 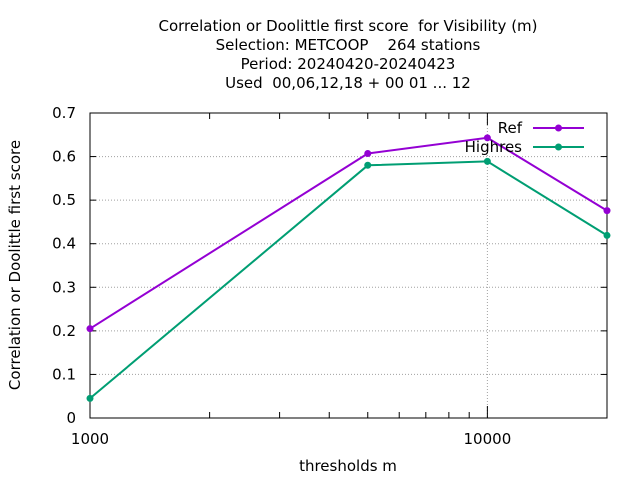 What do you see at coordinates (71, 418) in the screenshot?
I see `y-tick-label: 0` at bounding box center [71, 418].